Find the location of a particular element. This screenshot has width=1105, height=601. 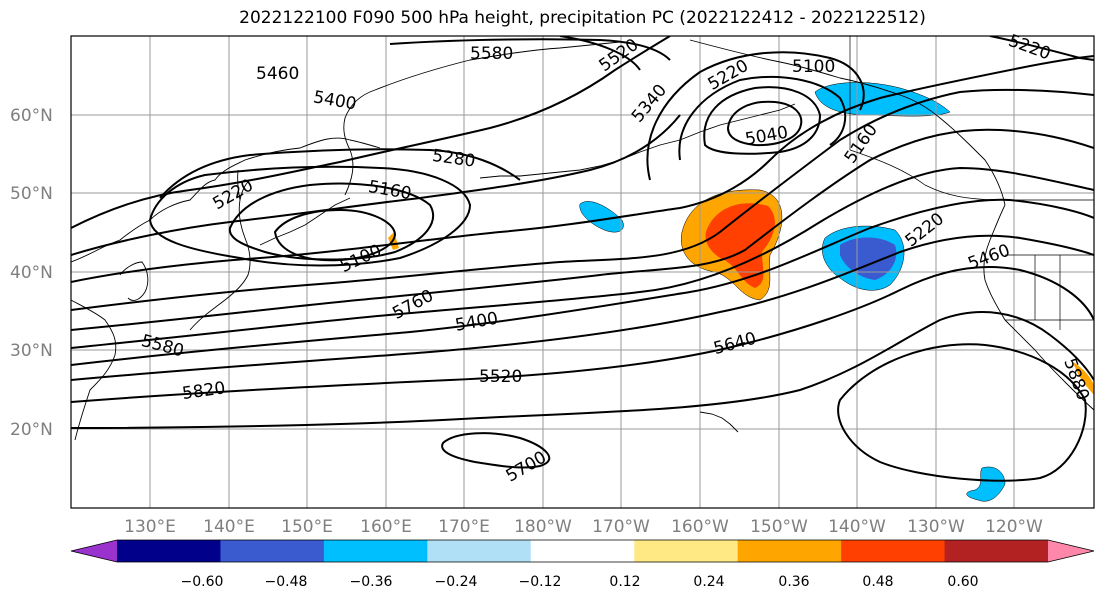

colorbar-tick-label: 0.12 is located at coordinates (624, 582).